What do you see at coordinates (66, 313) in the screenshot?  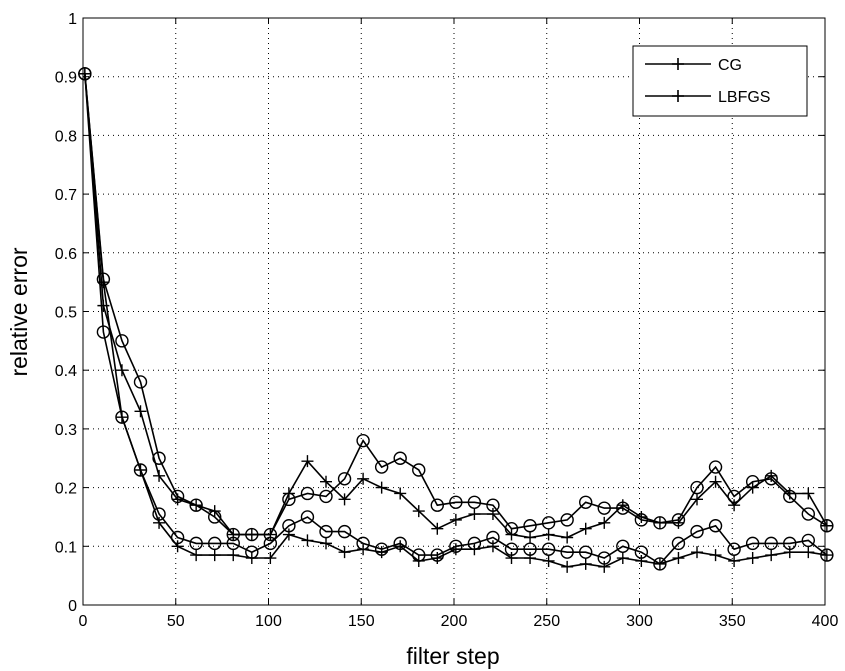 I see `y-tick-label: 0.5` at bounding box center [66, 313].